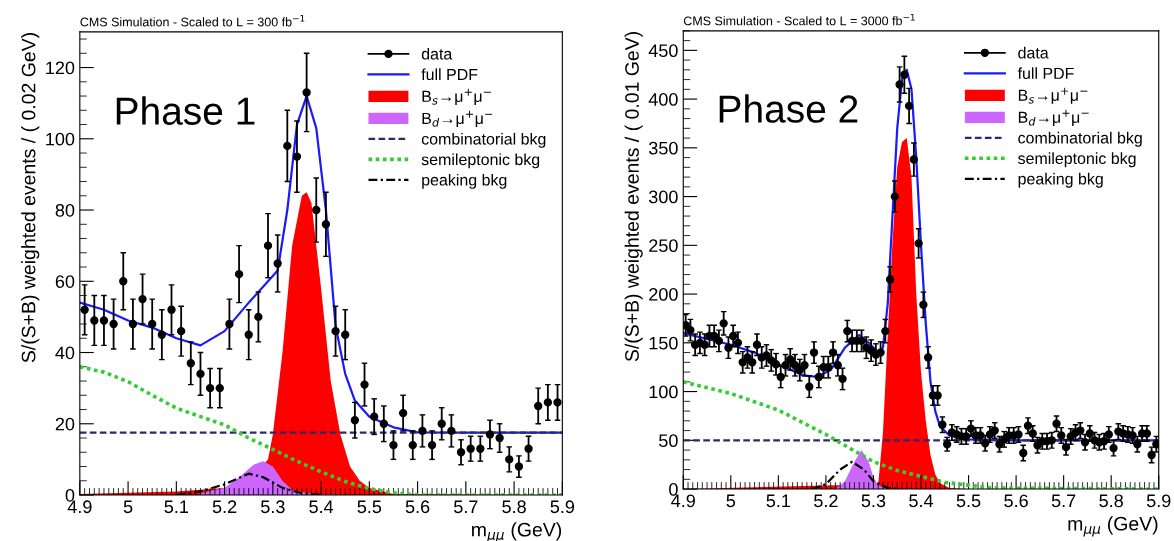  Describe the element at coordinates (1113, 526) in the screenshot. I see `x-axis-title: m$_{μμ}$ (GeV)` at that location.